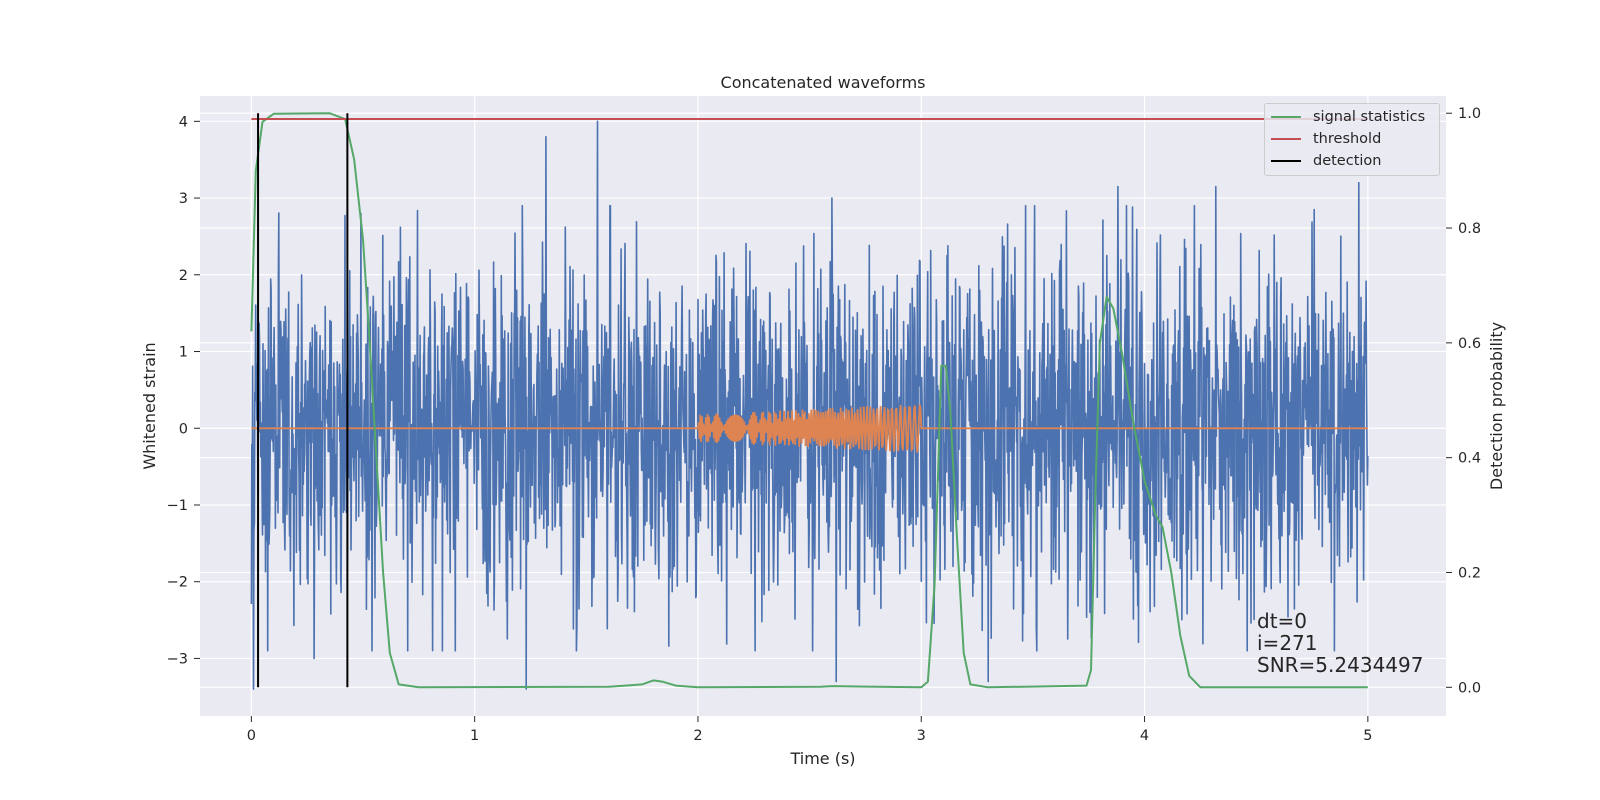  What do you see at coordinates (251, 736) in the screenshot?
I see `x-tick-label: 0` at bounding box center [251, 736].